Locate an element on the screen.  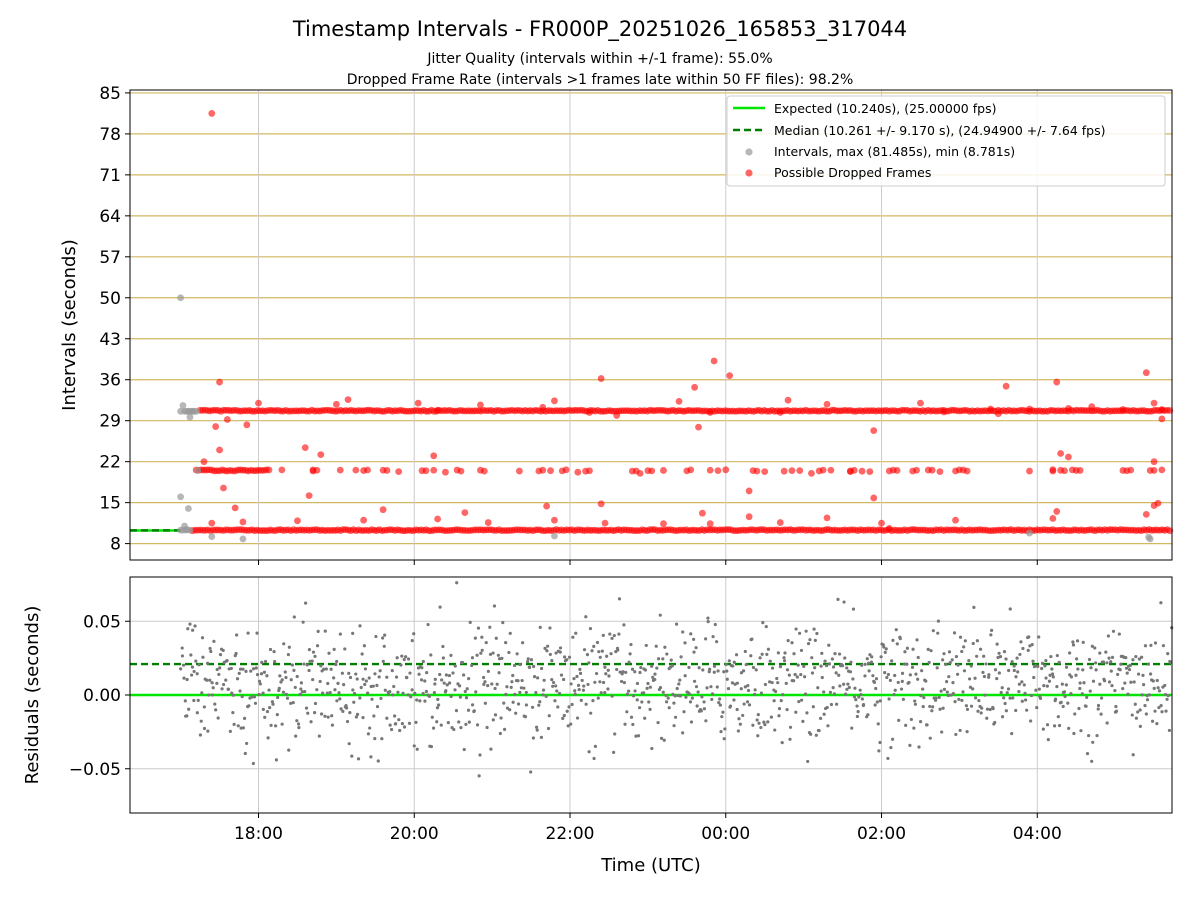
residuals-y-label: Residuals (seconds) is located at coordinates (32, 695).